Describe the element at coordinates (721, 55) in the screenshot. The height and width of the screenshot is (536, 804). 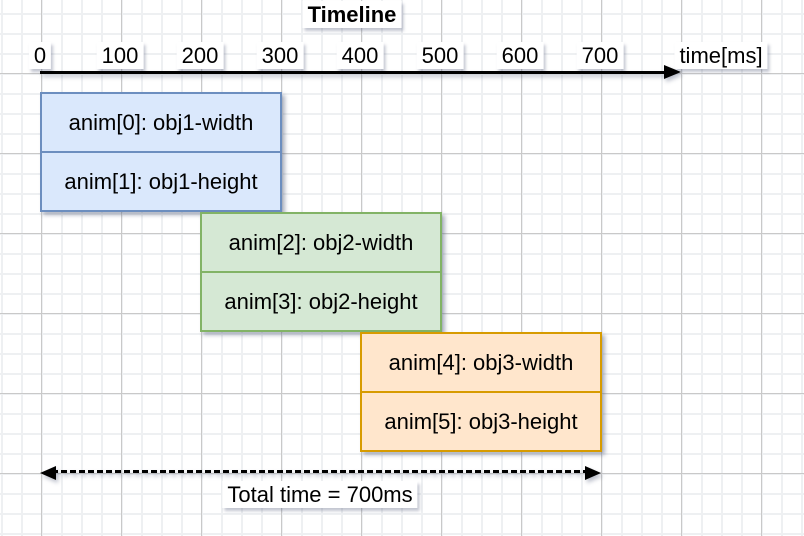
I see `axis-unit-label: time[ms]` at that location.